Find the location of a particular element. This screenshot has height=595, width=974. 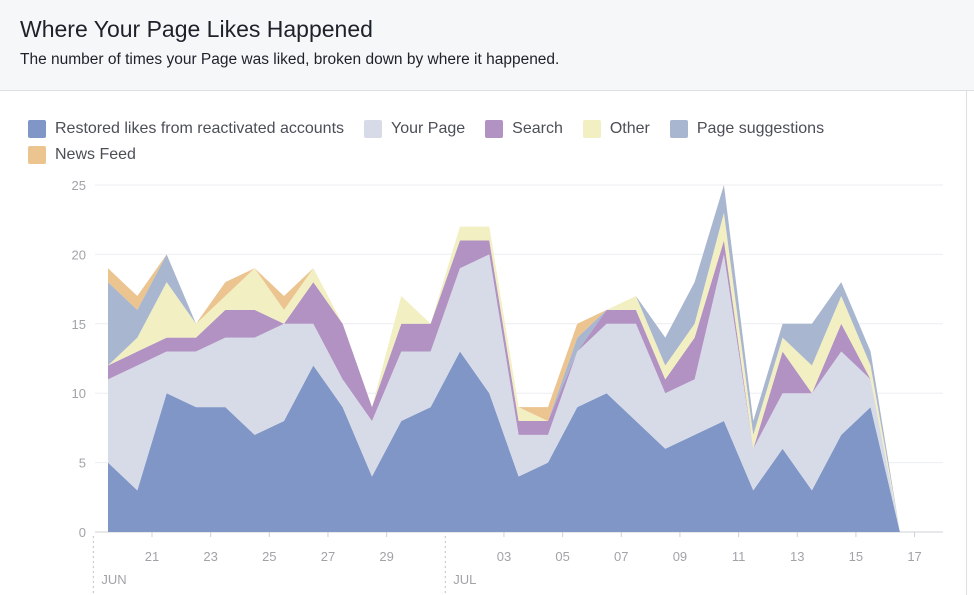

legend-item: Other is located at coordinates (616, 129).